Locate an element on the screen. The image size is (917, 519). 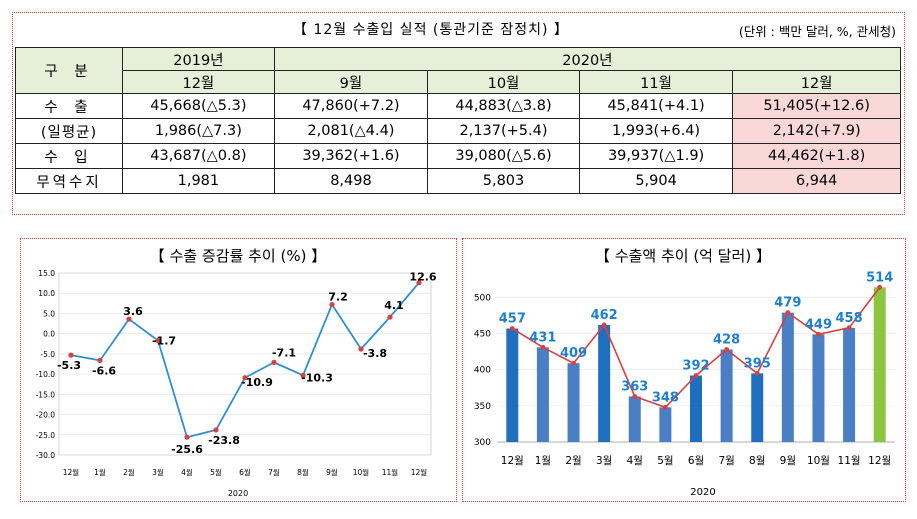
row-label: 수 출 is located at coordinates (69, 106).